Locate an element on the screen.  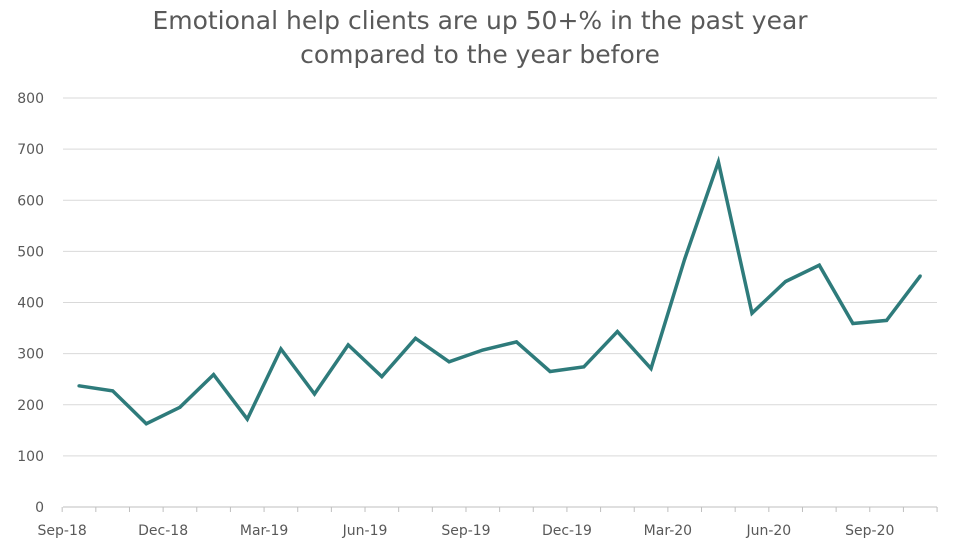
x-tick-label-jun-20: Jun-20 is located at coordinates (768, 531).